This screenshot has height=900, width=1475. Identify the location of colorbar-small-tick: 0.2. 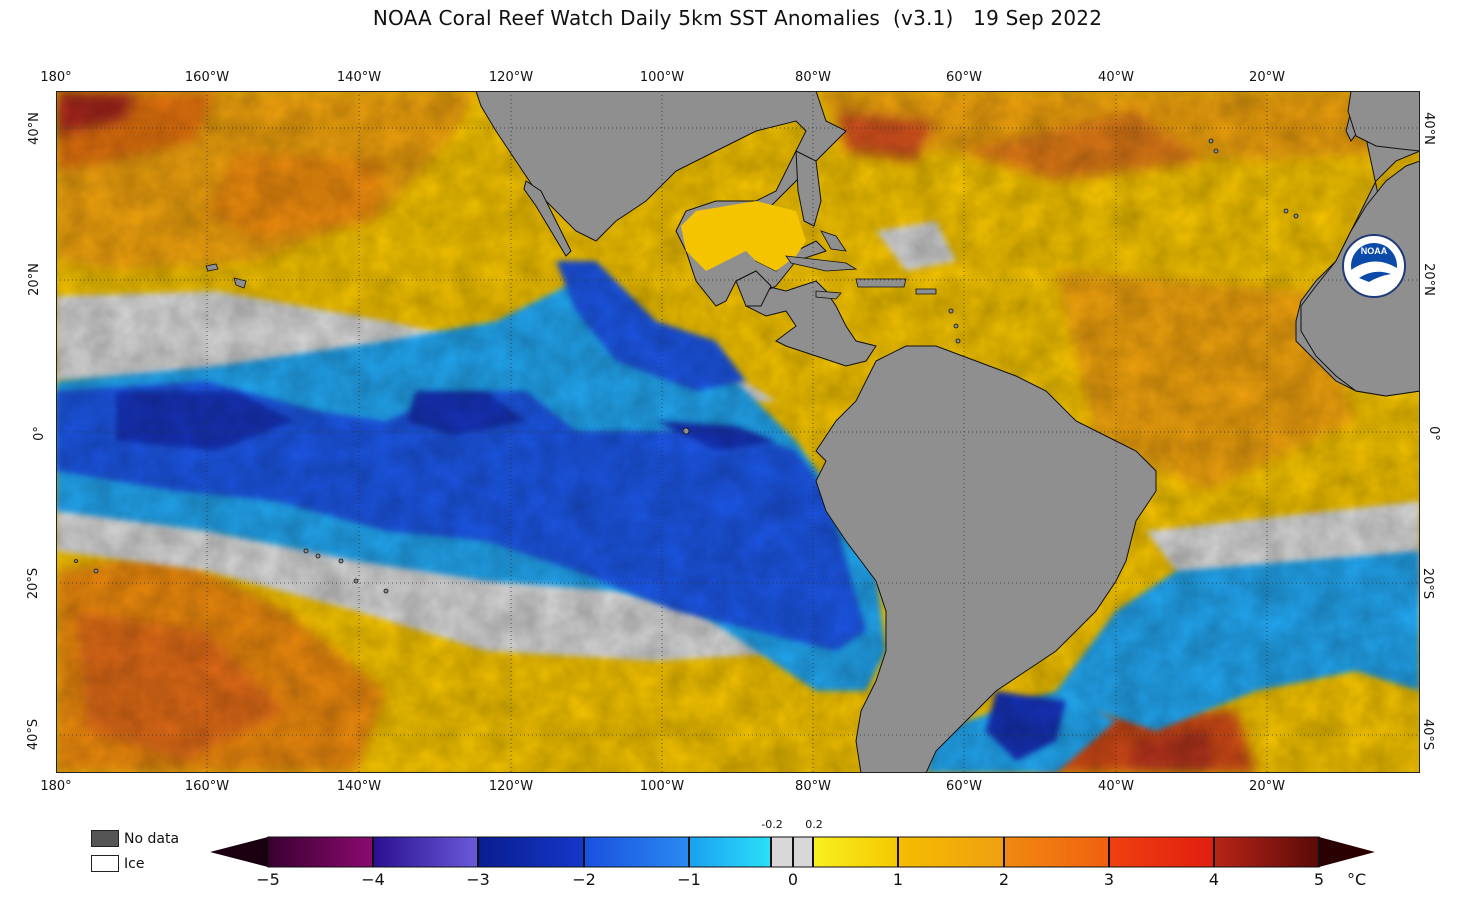
(814, 824).